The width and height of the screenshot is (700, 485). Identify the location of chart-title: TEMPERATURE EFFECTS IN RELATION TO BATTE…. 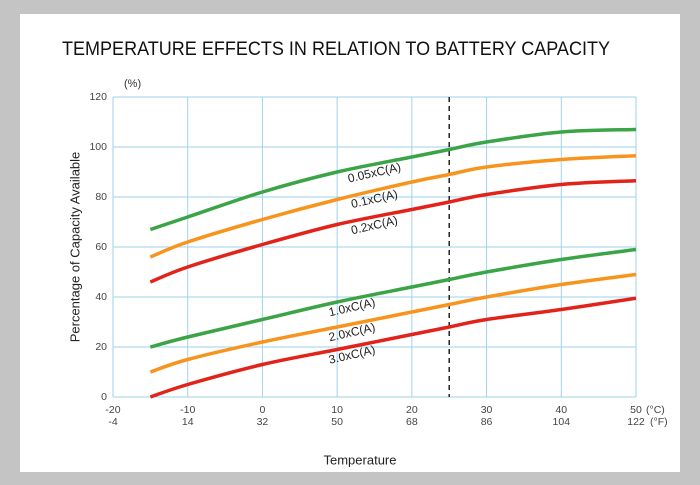
(336, 49).